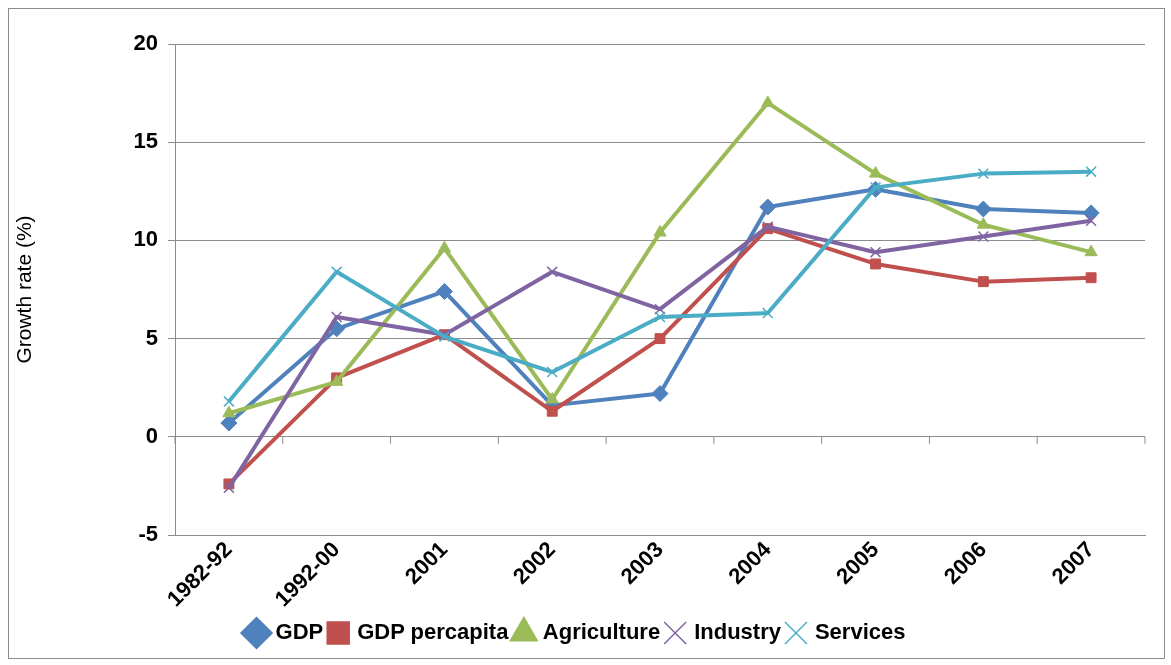 The height and width of the screenshot is (665, 1171). What do you see at coordinates (145, 141) in the screenshot?
I see `y-tick-label: 15` at bounding box center [145, 141].